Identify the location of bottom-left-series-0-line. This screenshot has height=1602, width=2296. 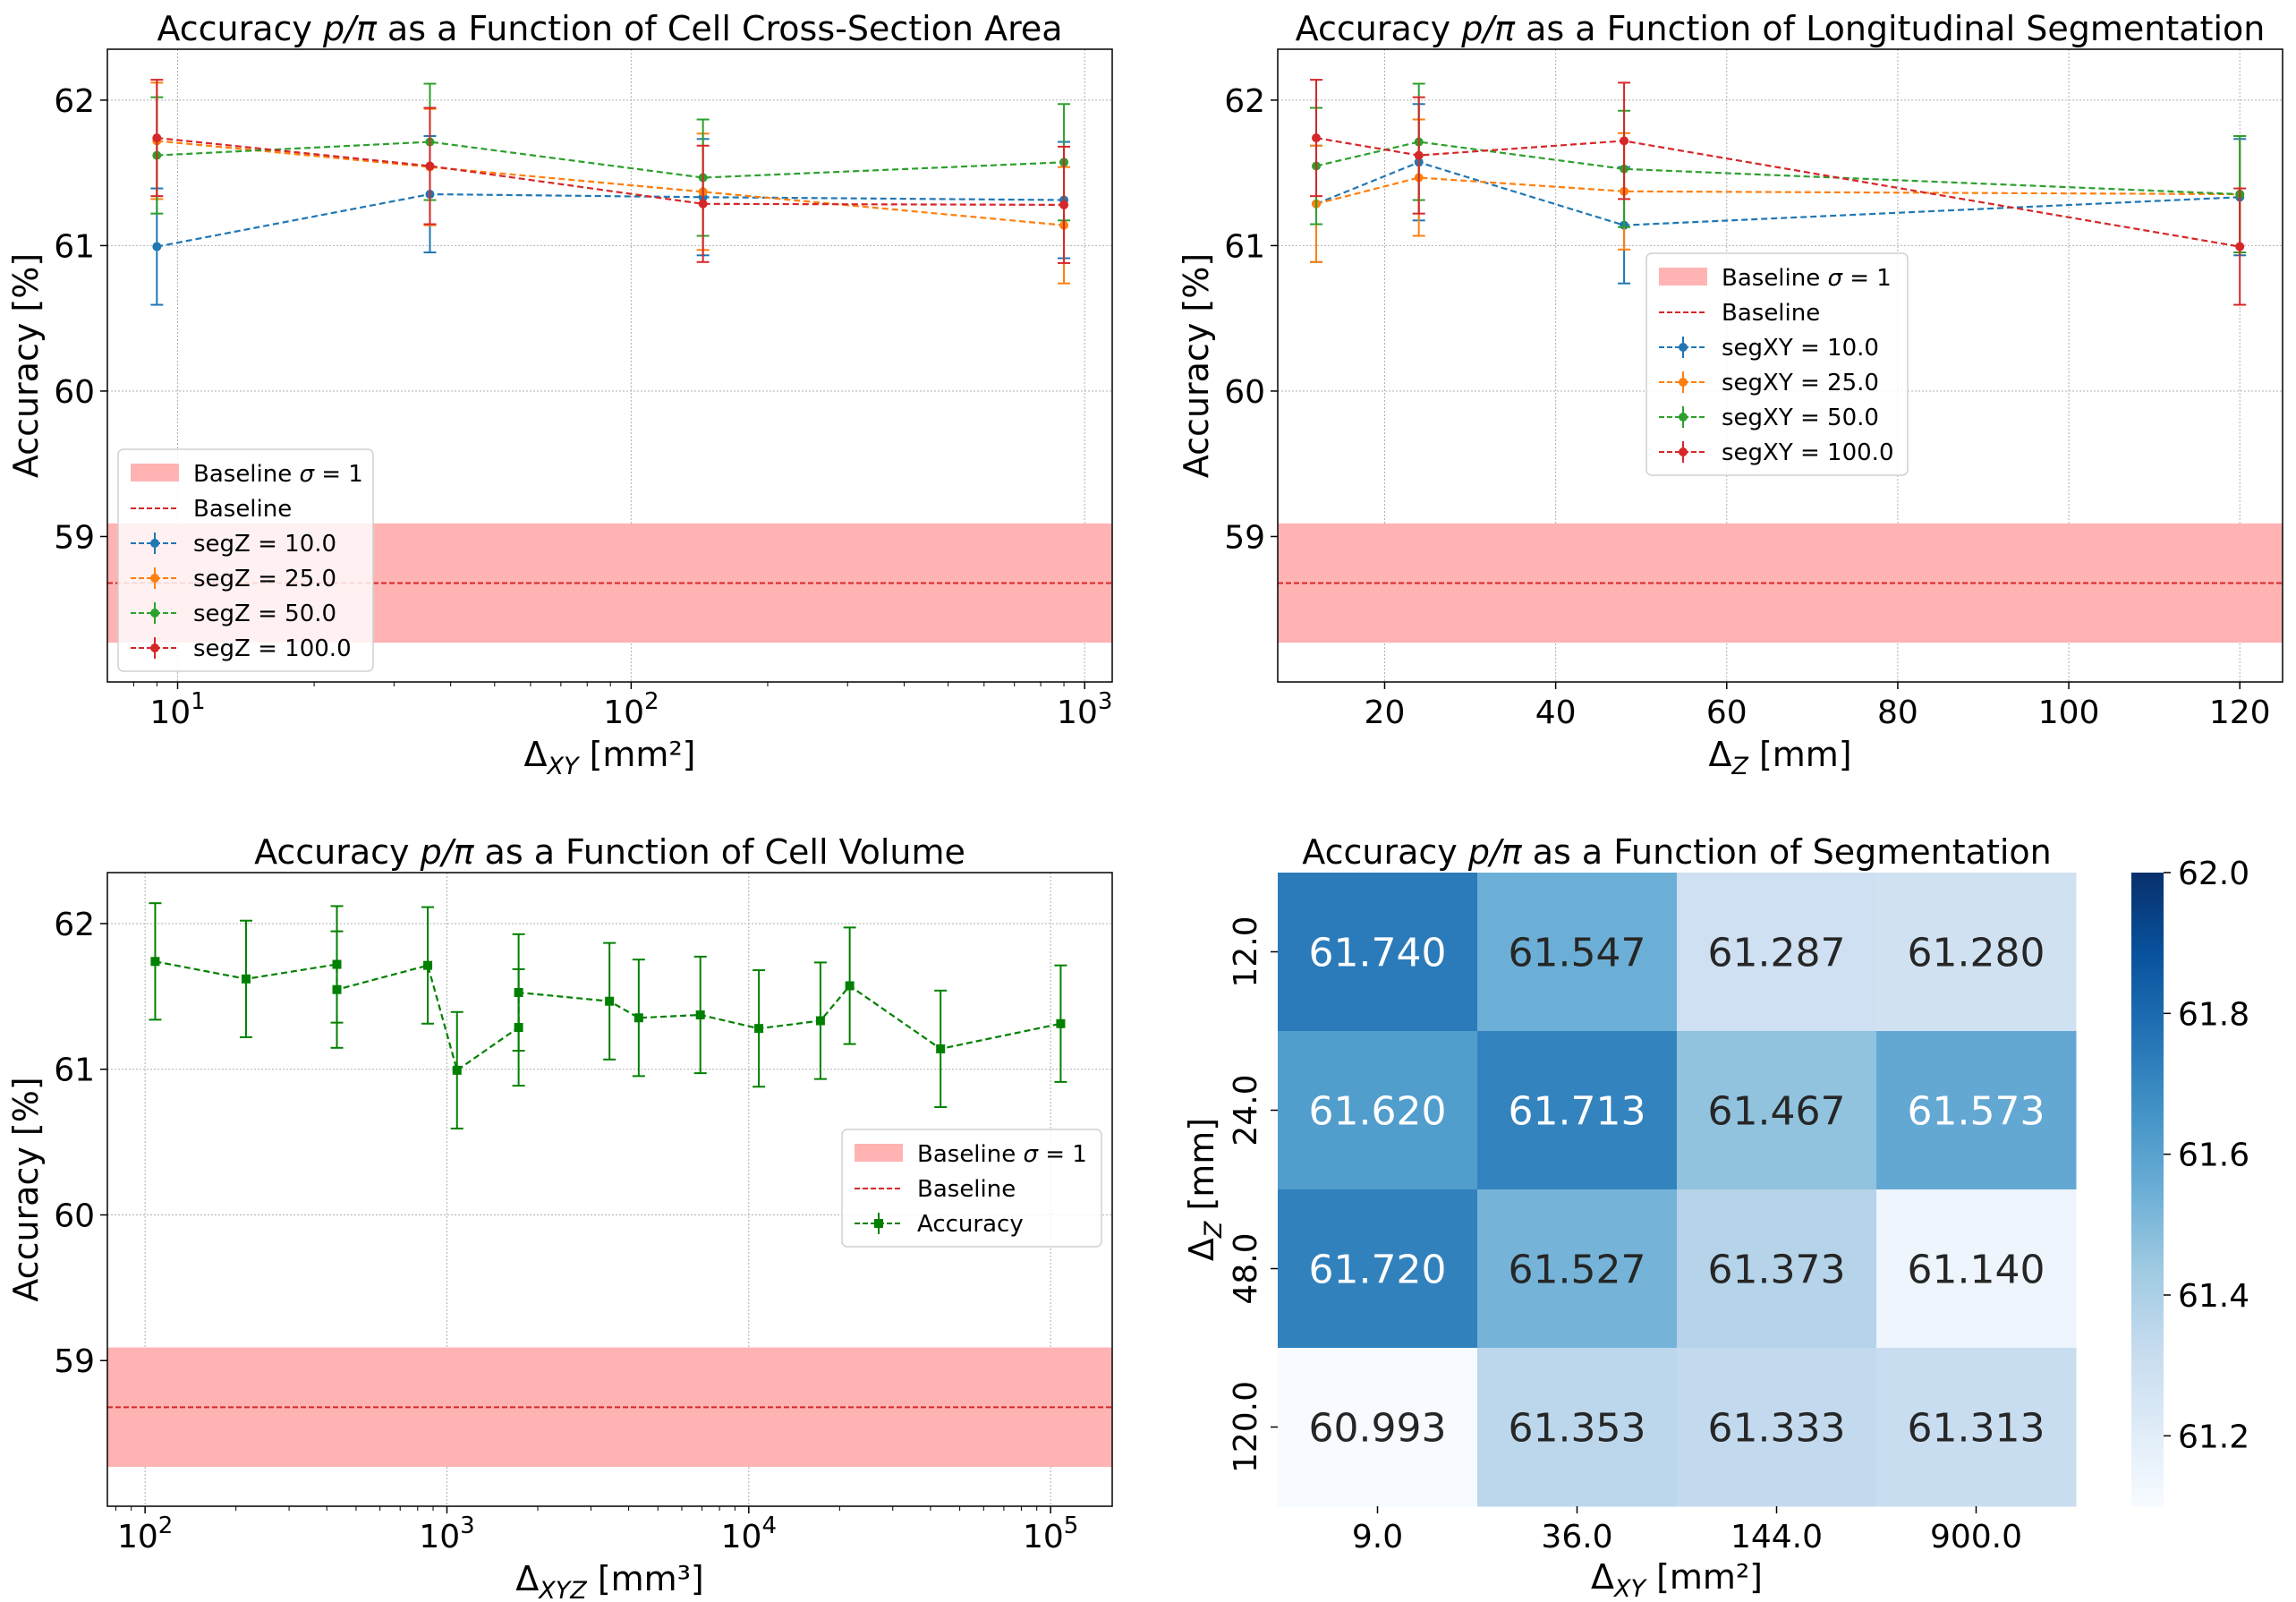
(608, 1016).